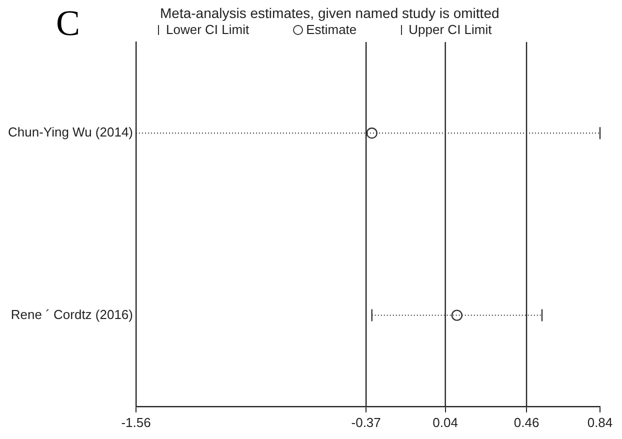 The image size is (622, 439). Describe the element at coordinates (330, 13) in the screenshot. I see `chart-title: Meta-analysis estimates, given named study is omitted` at that location.